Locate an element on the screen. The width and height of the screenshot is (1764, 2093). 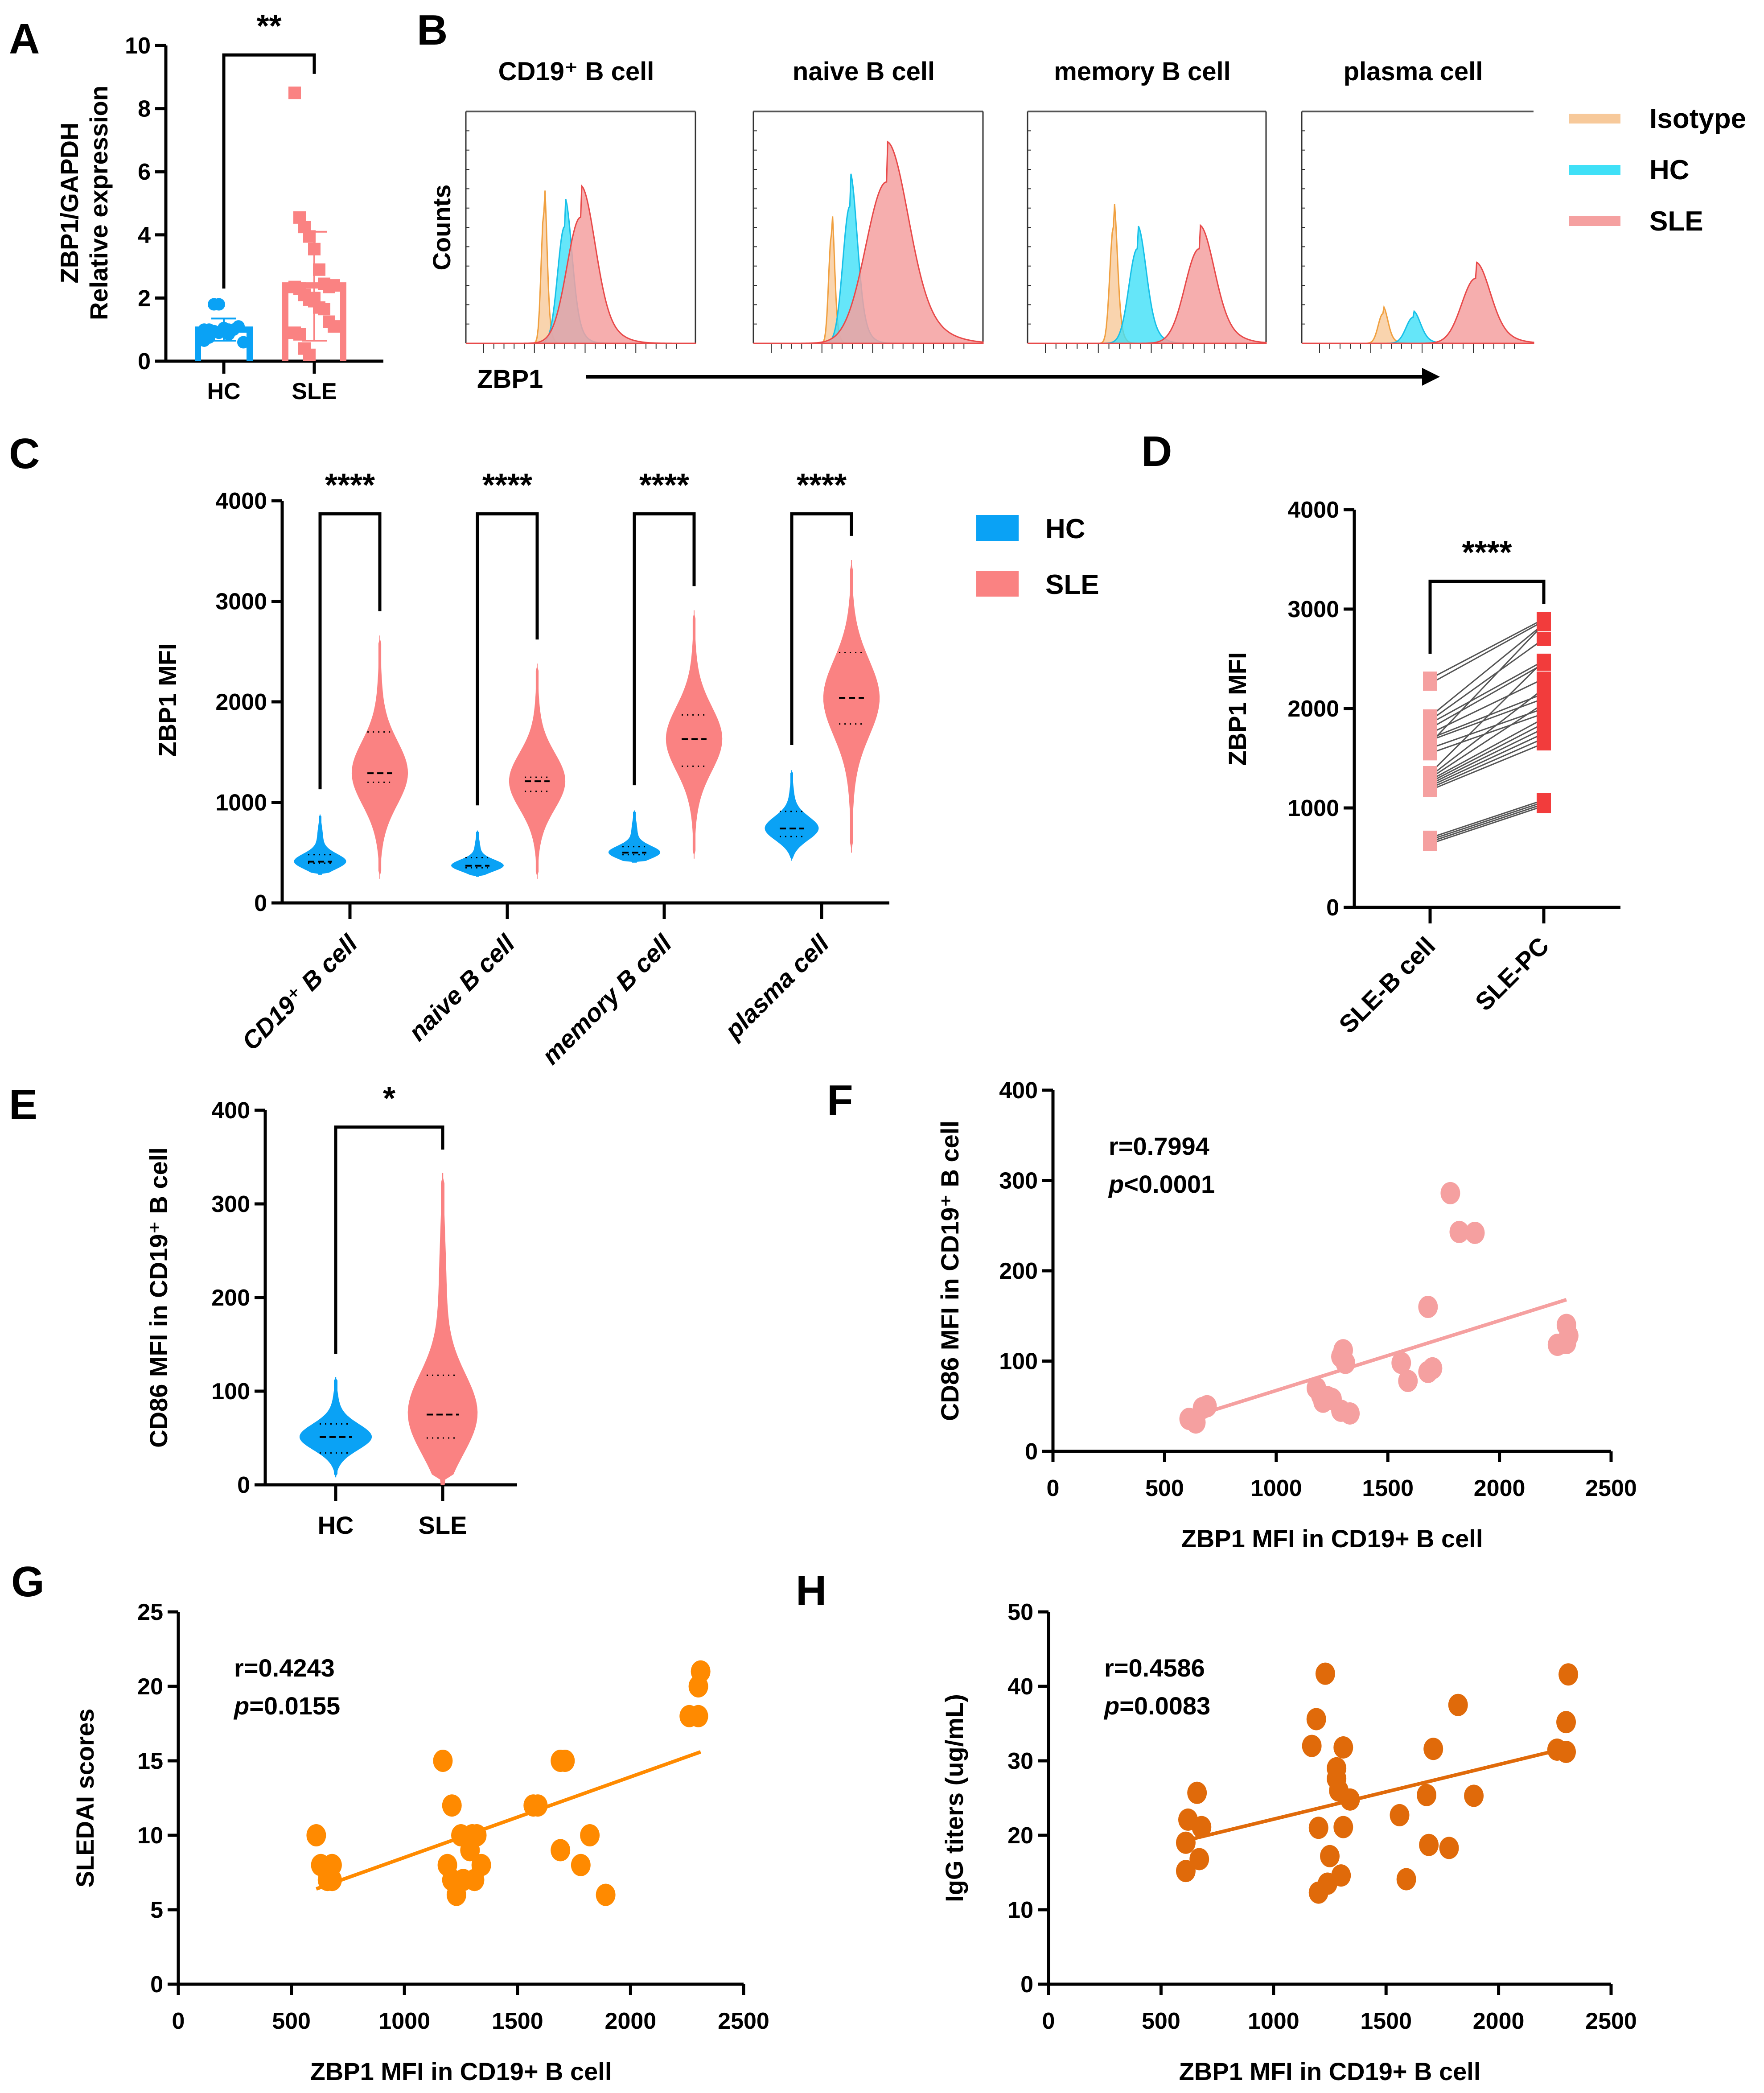
y-tick-label: 0 is located at coordinates (1027, 1985).